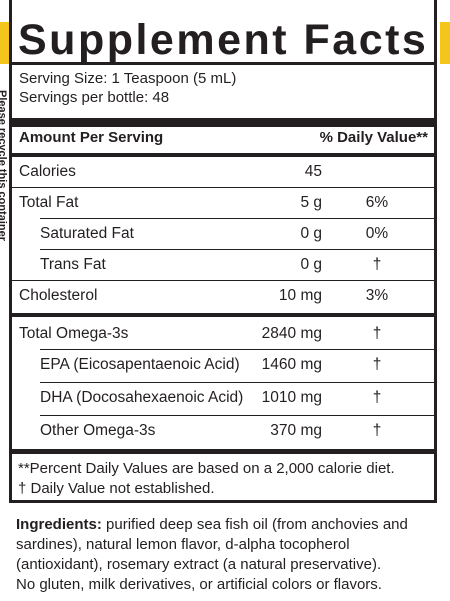  Describe the element at coordinates (140, 364) in the screenshot. I see `nutrient-name: EPA (Eicosapentaenoic Acid)` at that location.